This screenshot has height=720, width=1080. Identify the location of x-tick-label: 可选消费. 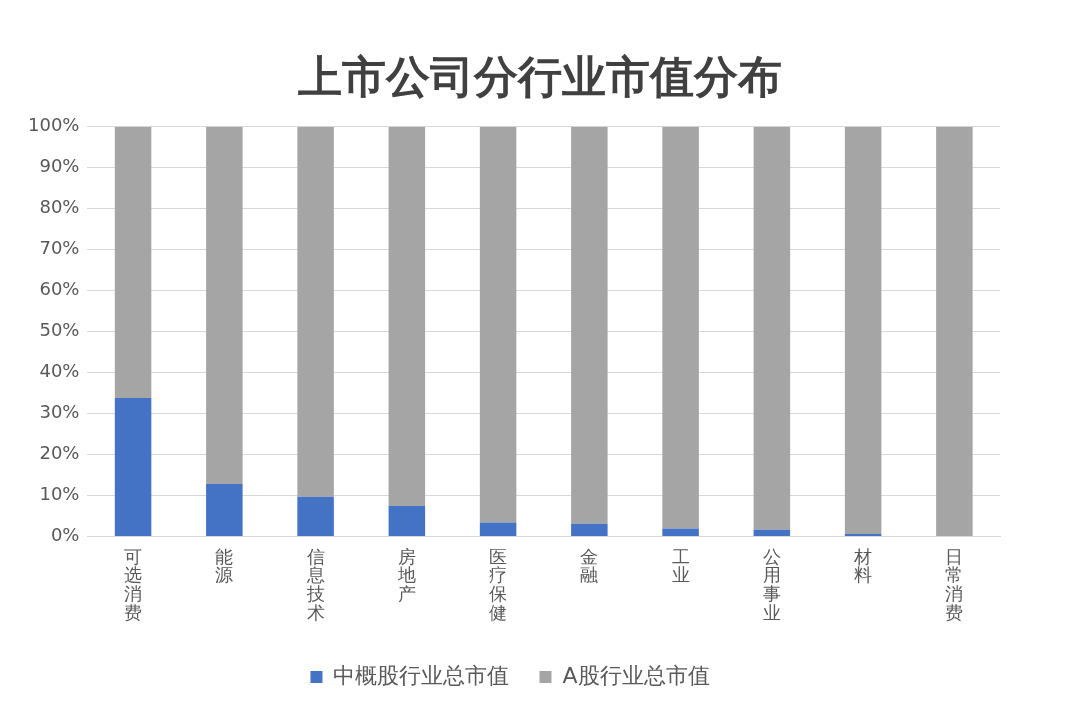
(133, 584).